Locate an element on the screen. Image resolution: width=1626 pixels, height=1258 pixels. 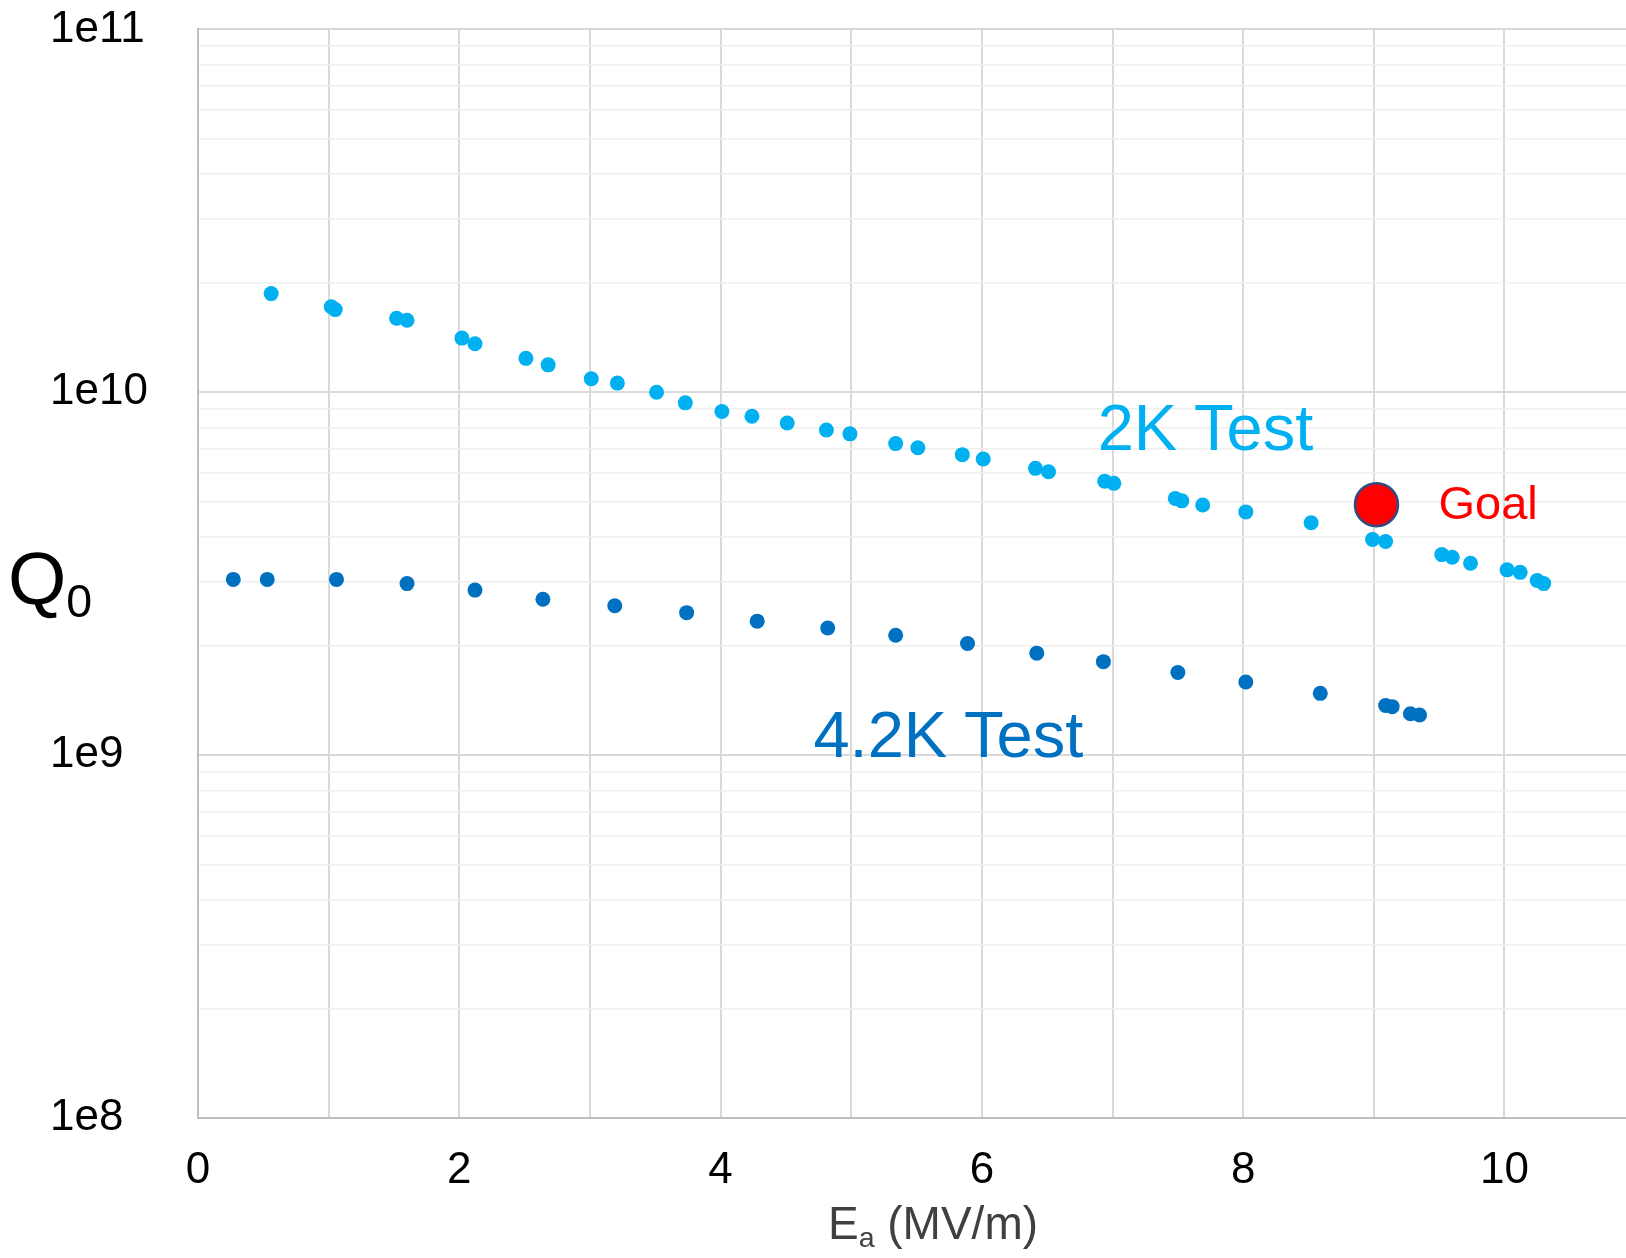
x-tick-label: 10 is located at coordinates (1504, 1167).